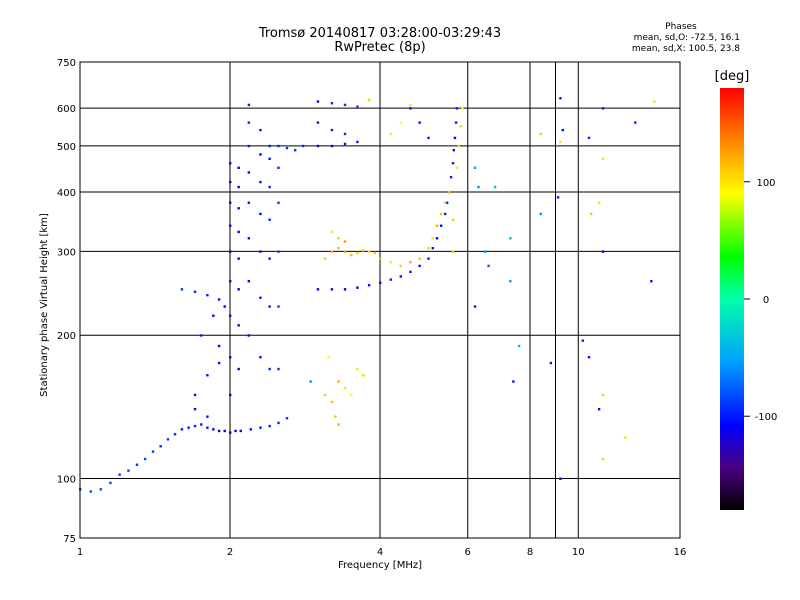  I want to click on y-tick-label: 600, so click(66, 109).